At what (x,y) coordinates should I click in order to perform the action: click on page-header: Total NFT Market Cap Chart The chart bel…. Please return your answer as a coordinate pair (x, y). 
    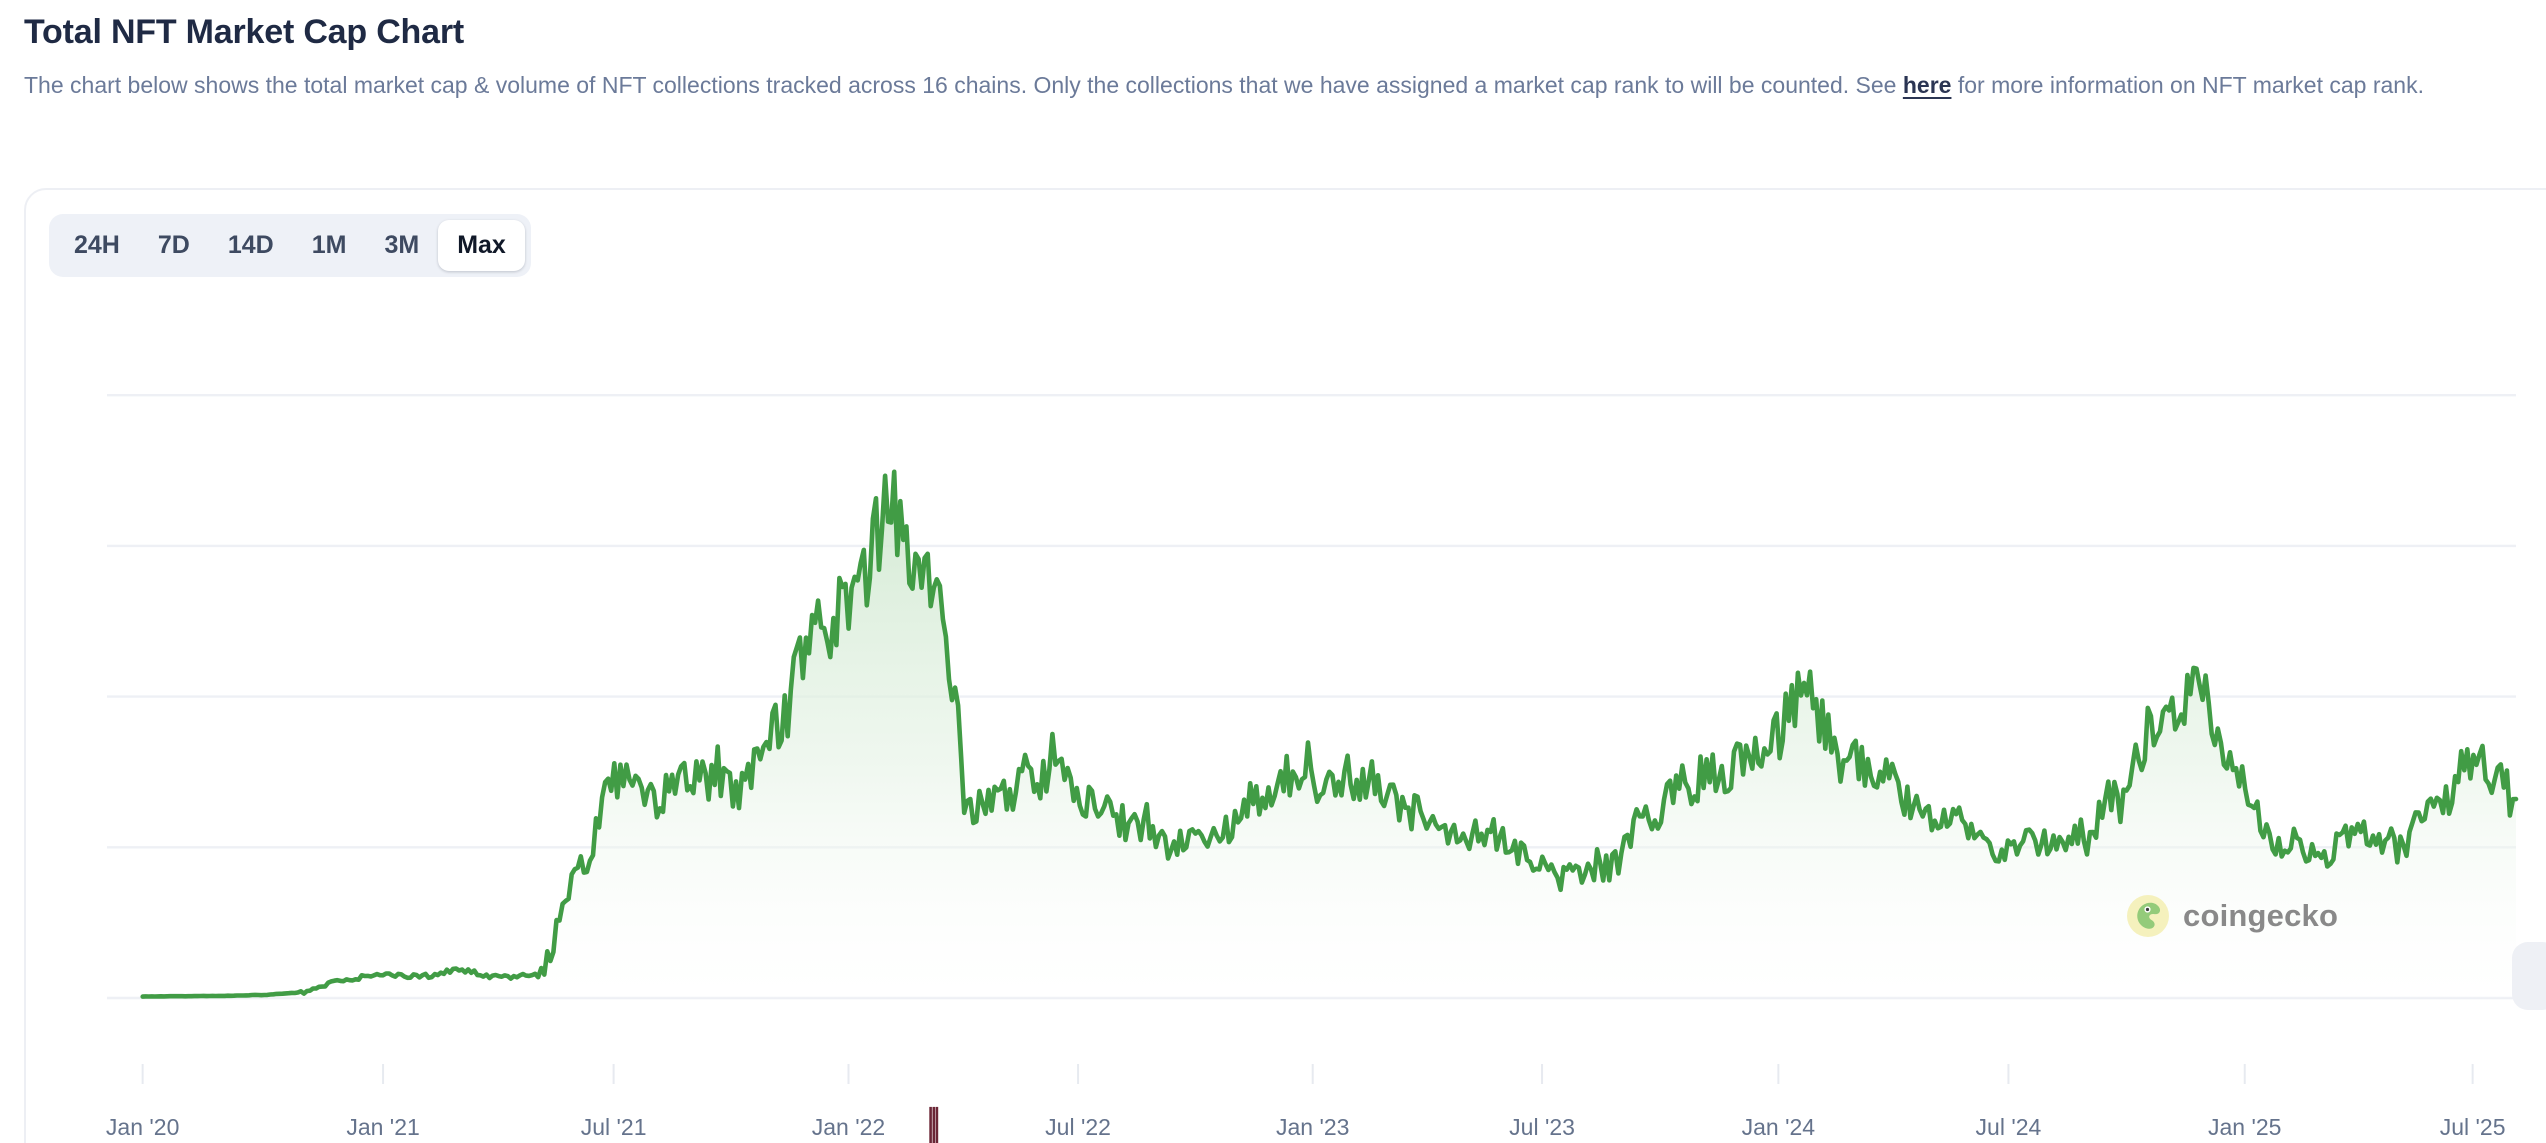
    Looking at the image, I should click on (1273, 52).